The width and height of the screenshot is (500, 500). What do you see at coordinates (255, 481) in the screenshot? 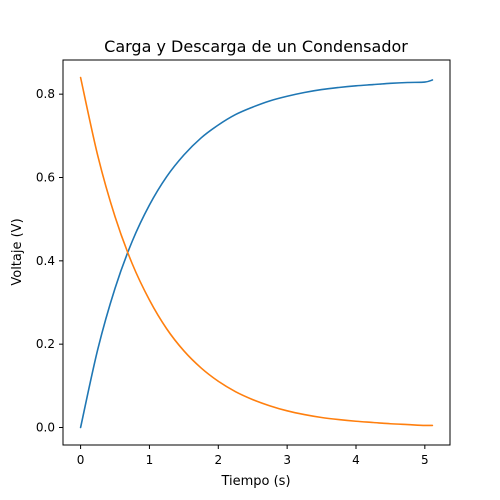
I see `x-axis-label: Tiempo (s)` at bounding box center [255, 481].